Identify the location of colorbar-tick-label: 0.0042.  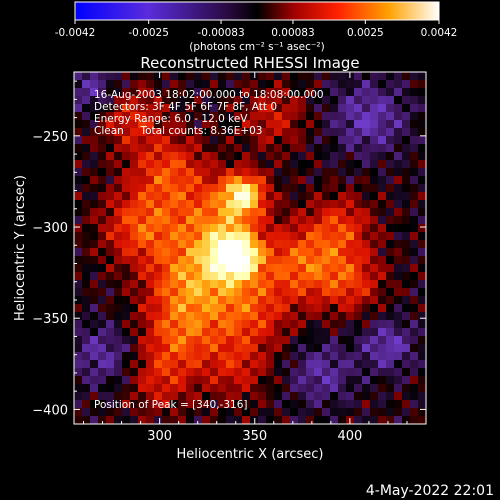
(439, 33).